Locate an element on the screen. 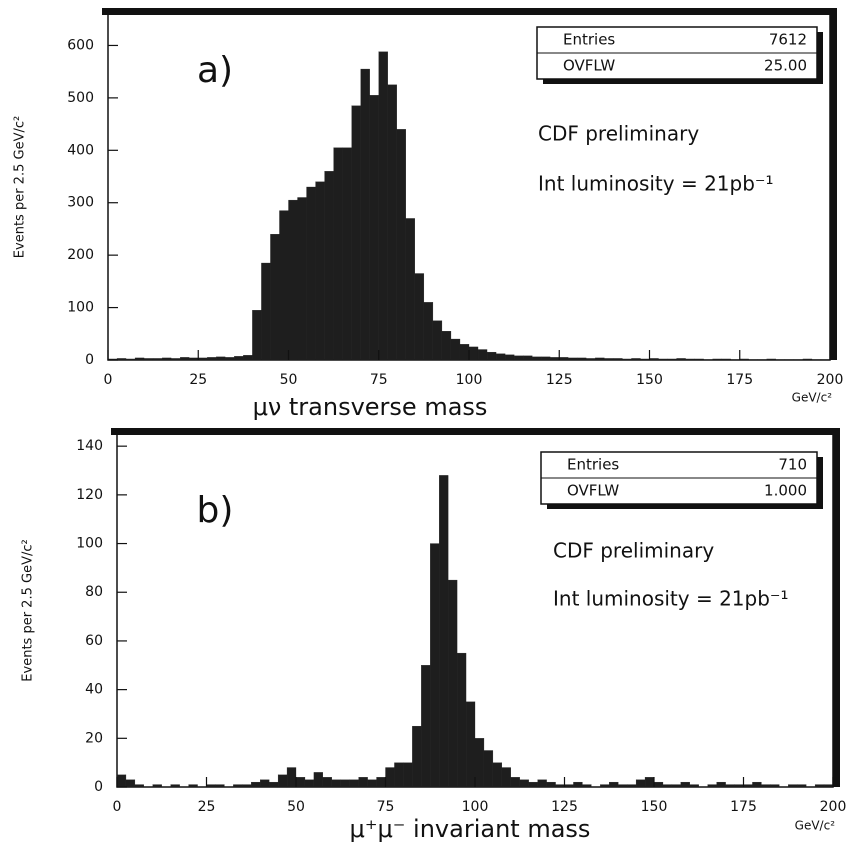 The height and width of the screenshot is (854, 858). x-tick-label: 0 is located at coordinates (108, 380).